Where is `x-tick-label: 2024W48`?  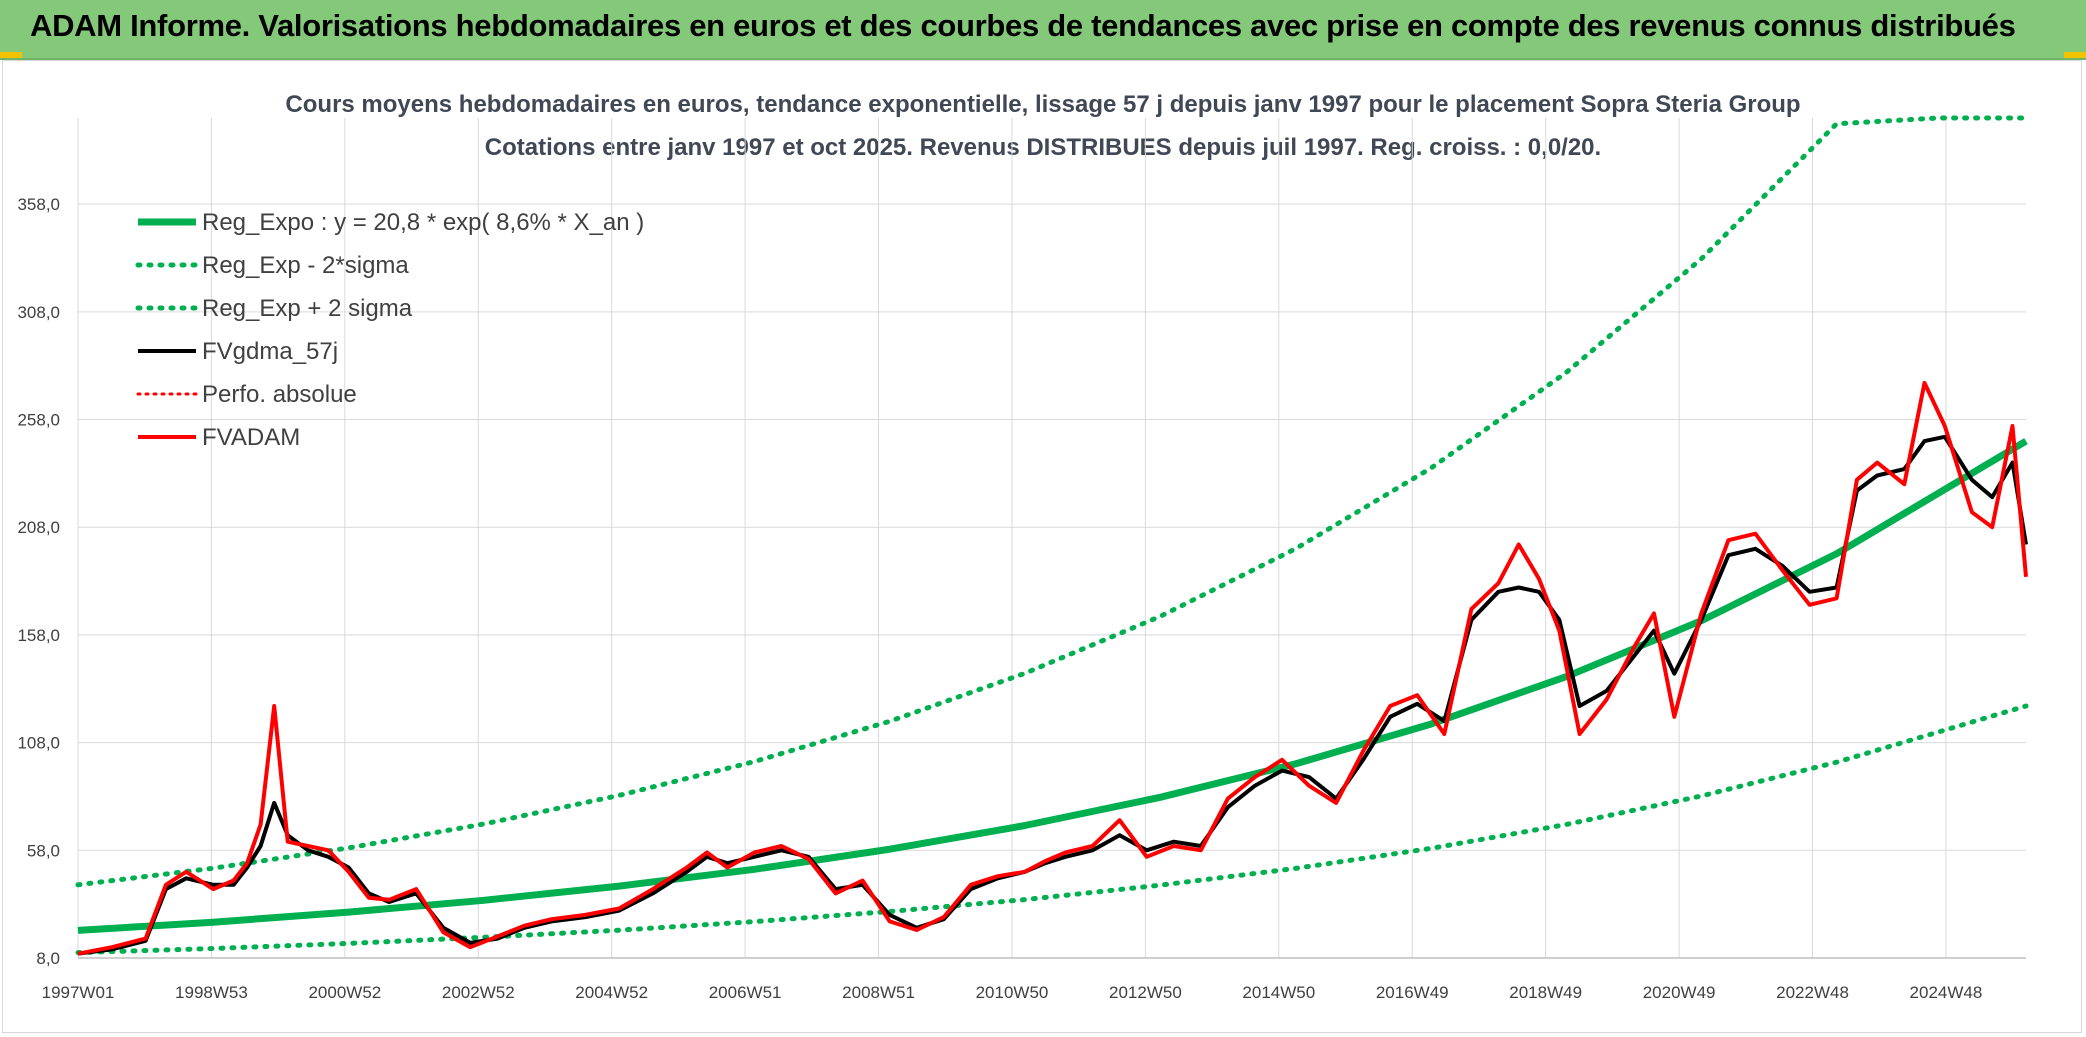 x-tick-label: 2024W48 is located at coordinates (1946, 992).